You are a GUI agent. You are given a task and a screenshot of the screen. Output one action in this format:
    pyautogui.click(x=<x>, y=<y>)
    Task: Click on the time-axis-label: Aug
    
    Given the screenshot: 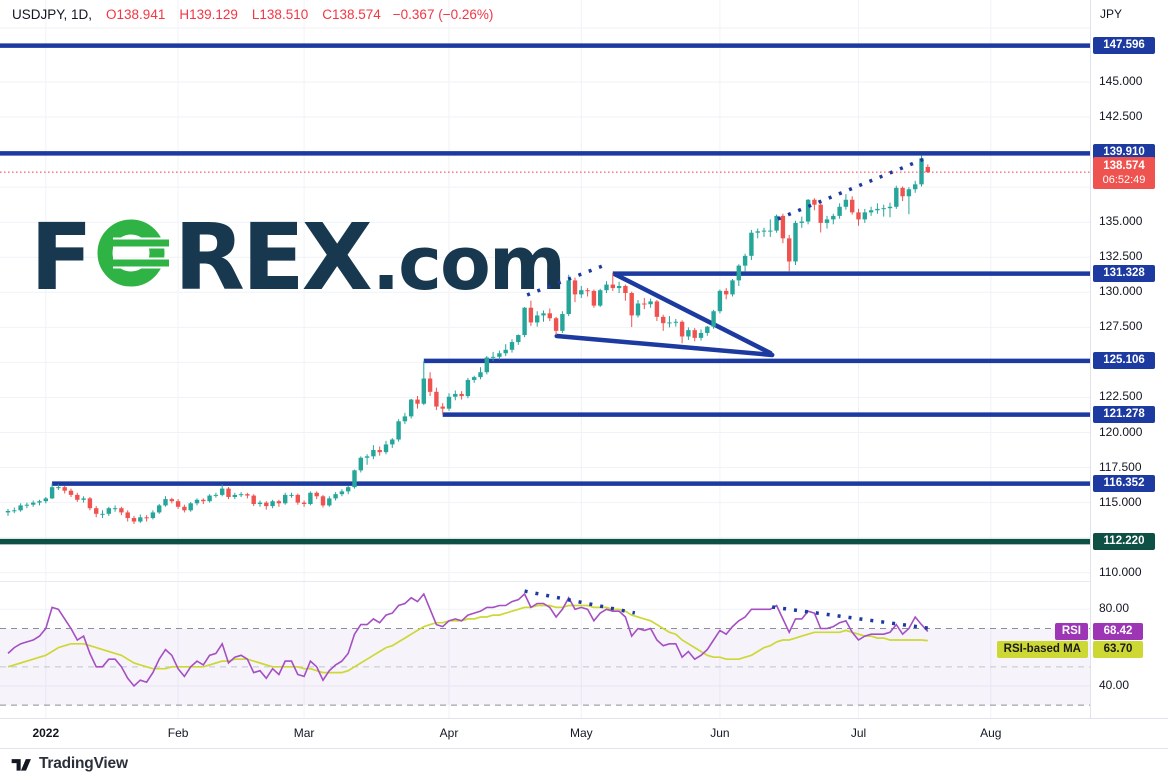 What is the action you would take?
    pyautogui.click(x=991, y=733)
    